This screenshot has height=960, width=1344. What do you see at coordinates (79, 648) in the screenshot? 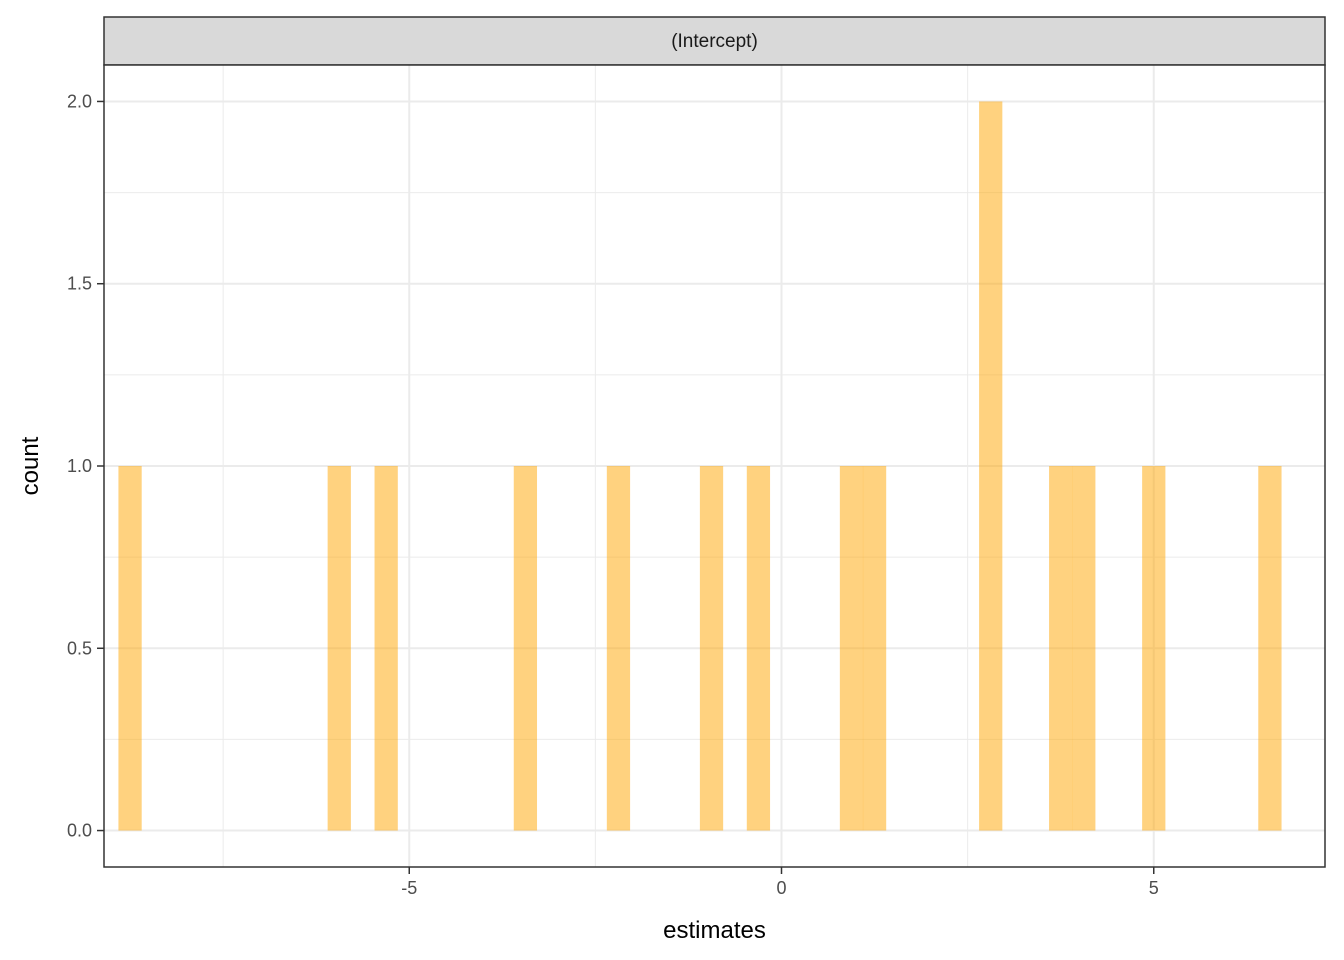
I see `y-tick-label: 0.5` at bounding box center [79, 648].